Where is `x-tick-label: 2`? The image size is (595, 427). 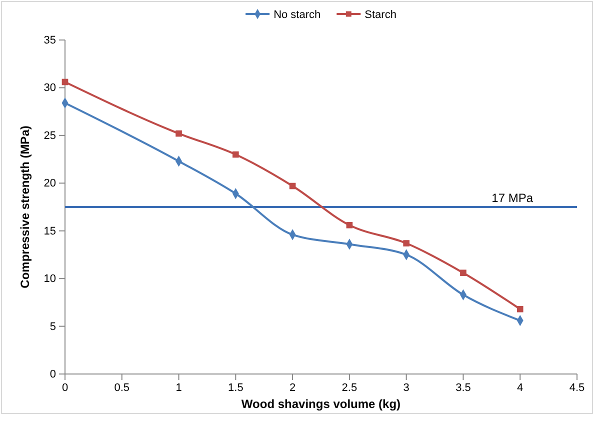 x-tick-label: 2 is located at coordinates (292, 388).